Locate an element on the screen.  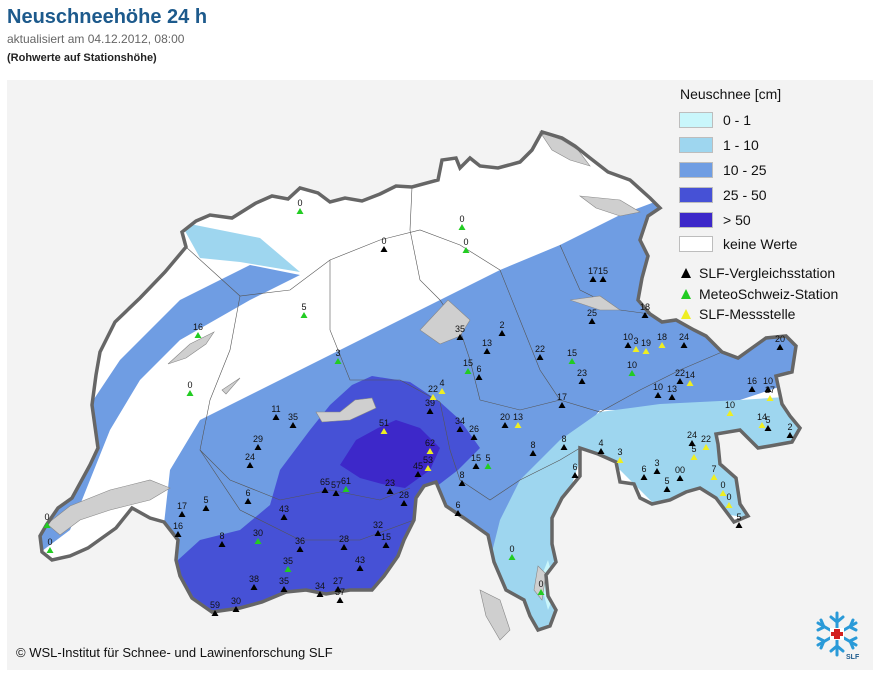
station-value: 20 is located at coordinates (780, 339).